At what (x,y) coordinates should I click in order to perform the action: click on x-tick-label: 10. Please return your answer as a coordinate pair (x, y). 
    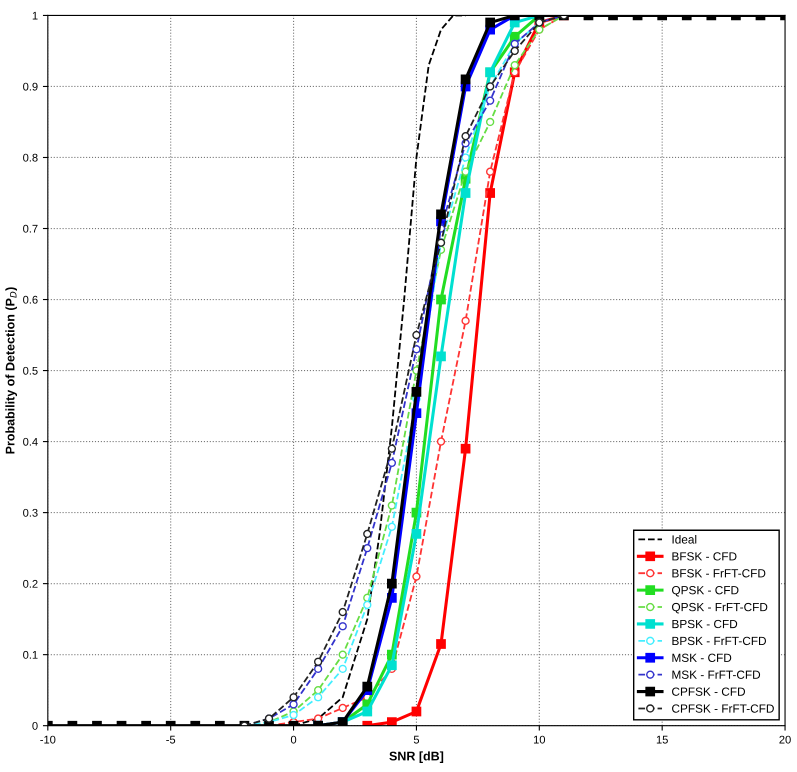
    Looking at the image, I should click on (540, 740).